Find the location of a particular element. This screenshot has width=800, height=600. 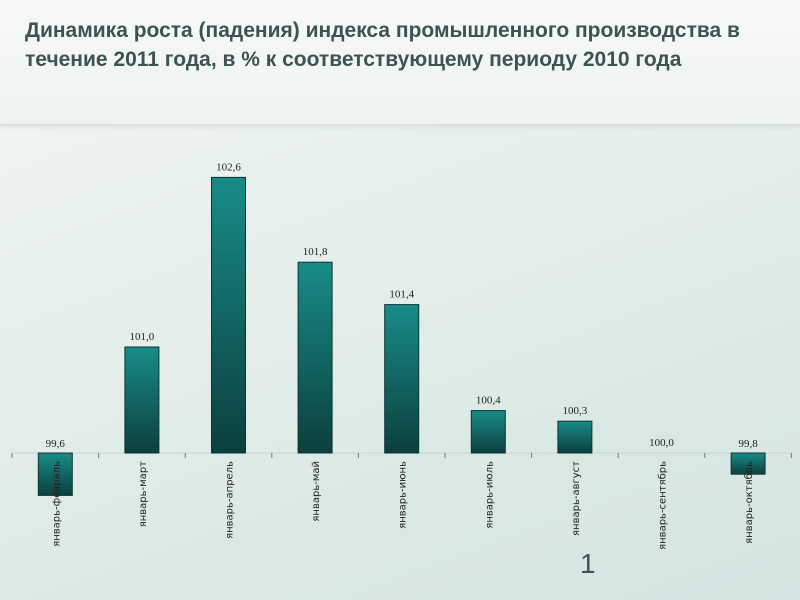

category-label: январь-сентябрь is located at coordinates (663, 505).